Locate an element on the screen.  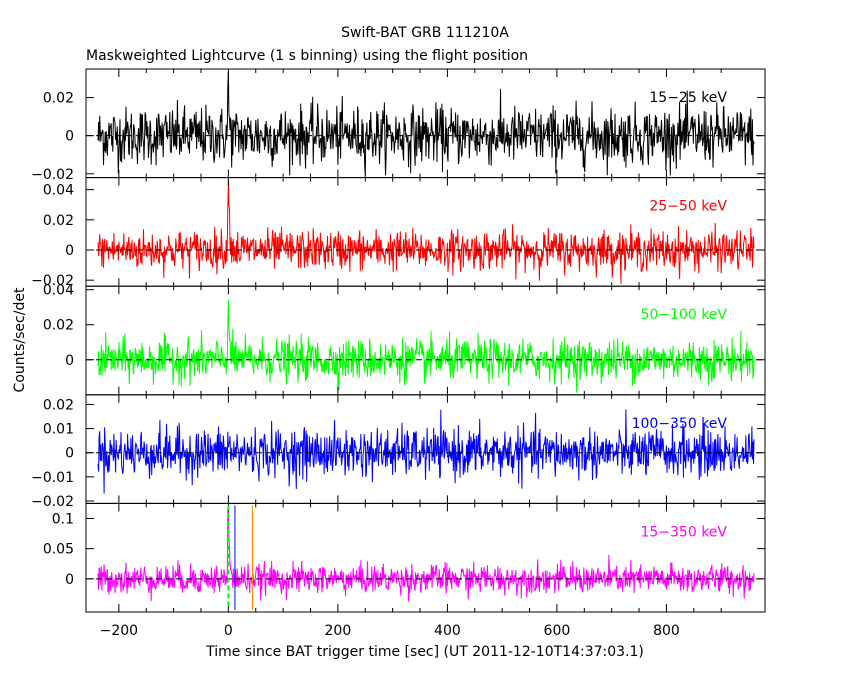
panel-frame is located at coordinates (425, 557).